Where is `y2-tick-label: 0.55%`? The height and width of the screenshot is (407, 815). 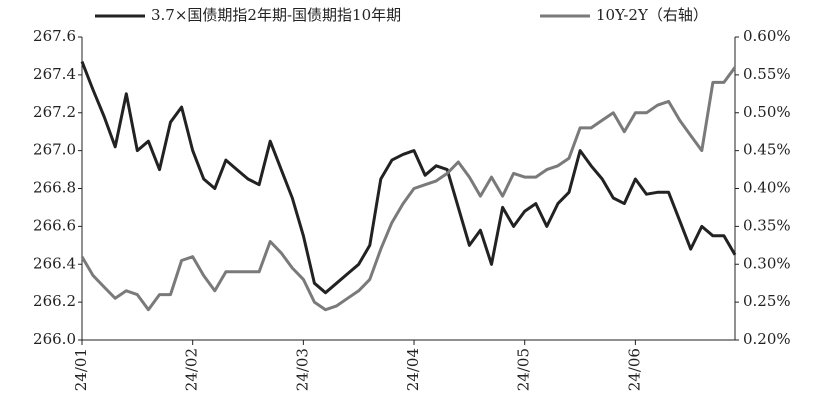 y2-tick-label: 0.55% is located at coordinates (767, 74).